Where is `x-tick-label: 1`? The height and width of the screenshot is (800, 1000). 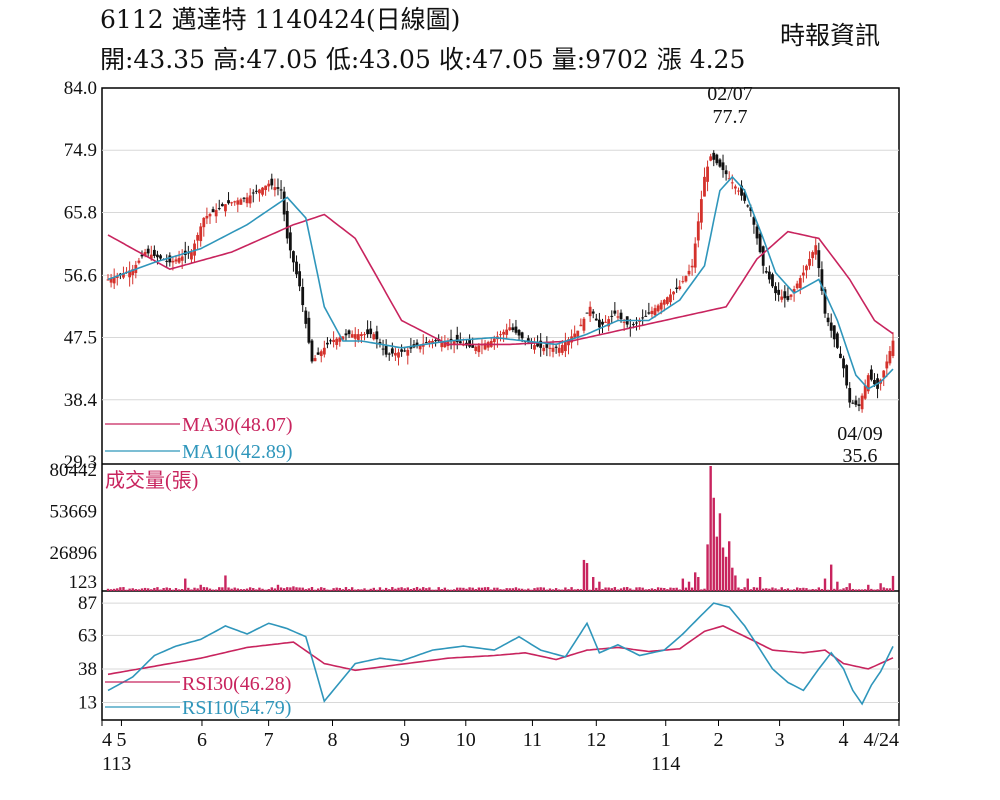 x-tick-label: 1 is located at coordinates (666, 740).